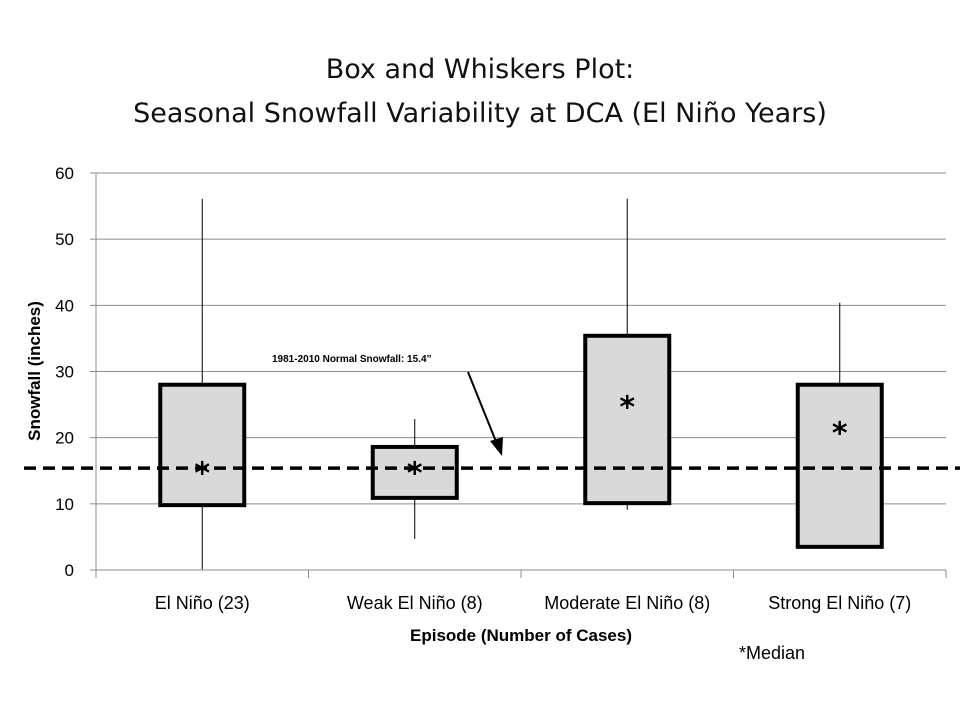 The height and width of the screenshot is (720, 960). Describe the element at coordinates (64, 173) in the screenshot. I see `y-tick-label: 60` at that location.